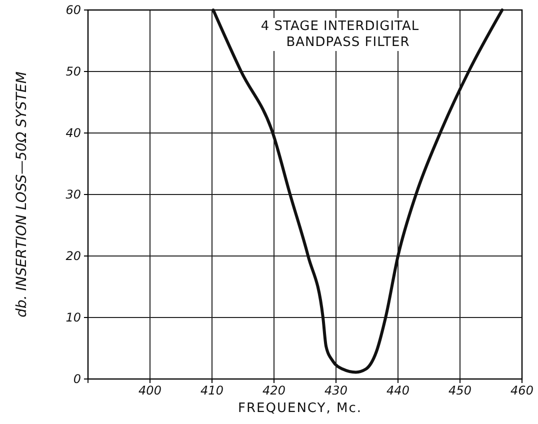  Describe the element at coordinates (212, 391) in the screenshot. I see `x-tick-label: 410` at that location.